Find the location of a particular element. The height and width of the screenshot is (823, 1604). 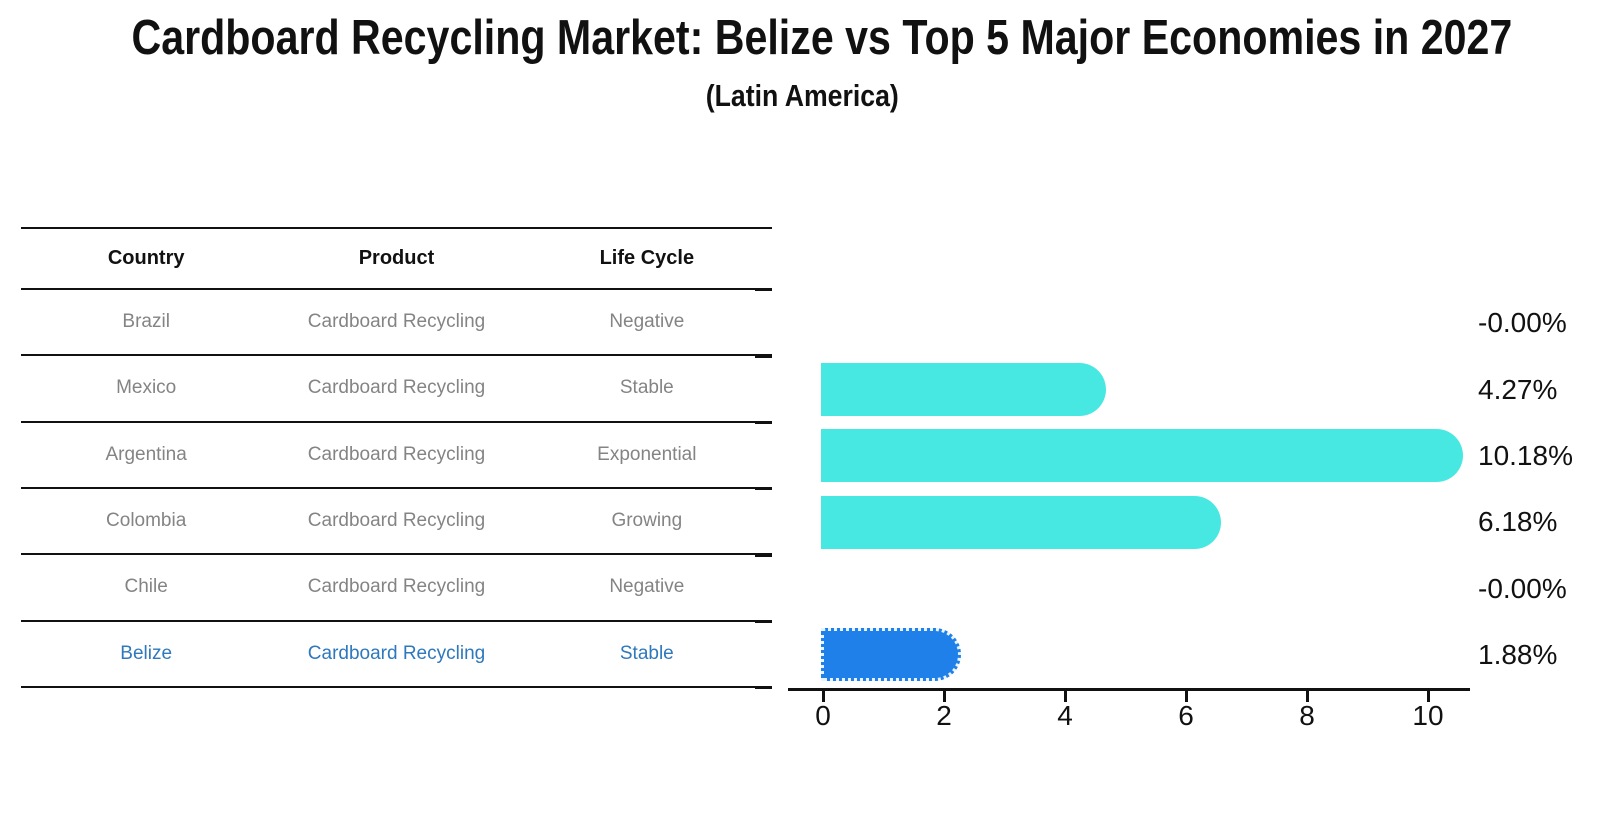

bar-value-label-brazil: -0.00% is located at coordinates (1522, 323).